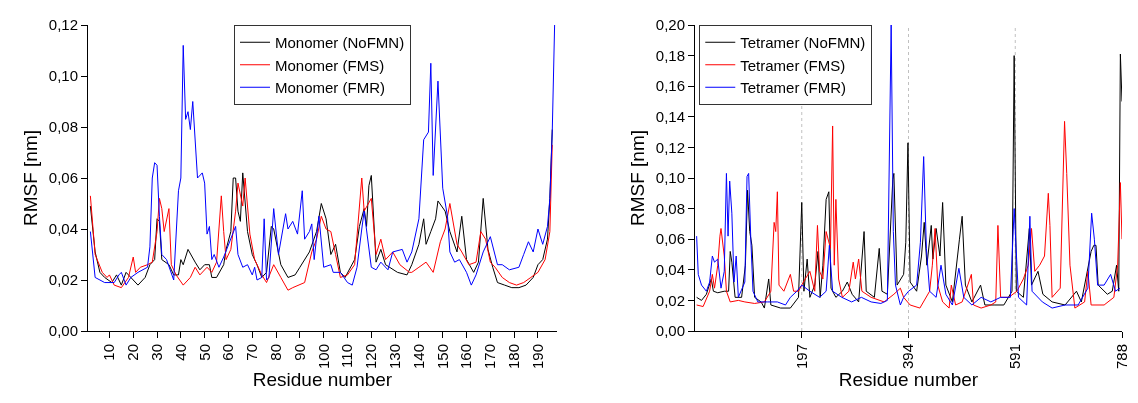  Describe the element at coordinates (670, 55) in the screenshot. I see `y-tick-label: 0,18` at that location.